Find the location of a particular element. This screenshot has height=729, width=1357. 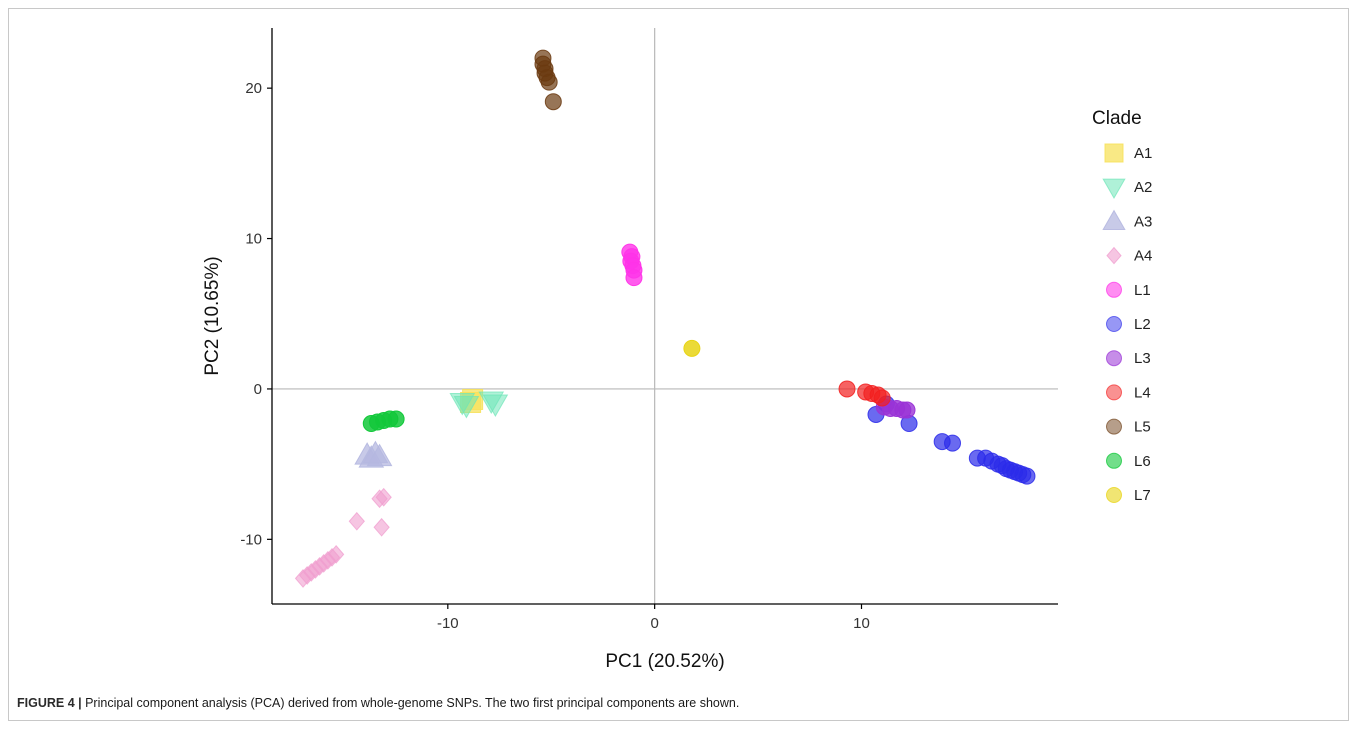

legend-item-l1: L1 is located at coordinates (1128, 290).